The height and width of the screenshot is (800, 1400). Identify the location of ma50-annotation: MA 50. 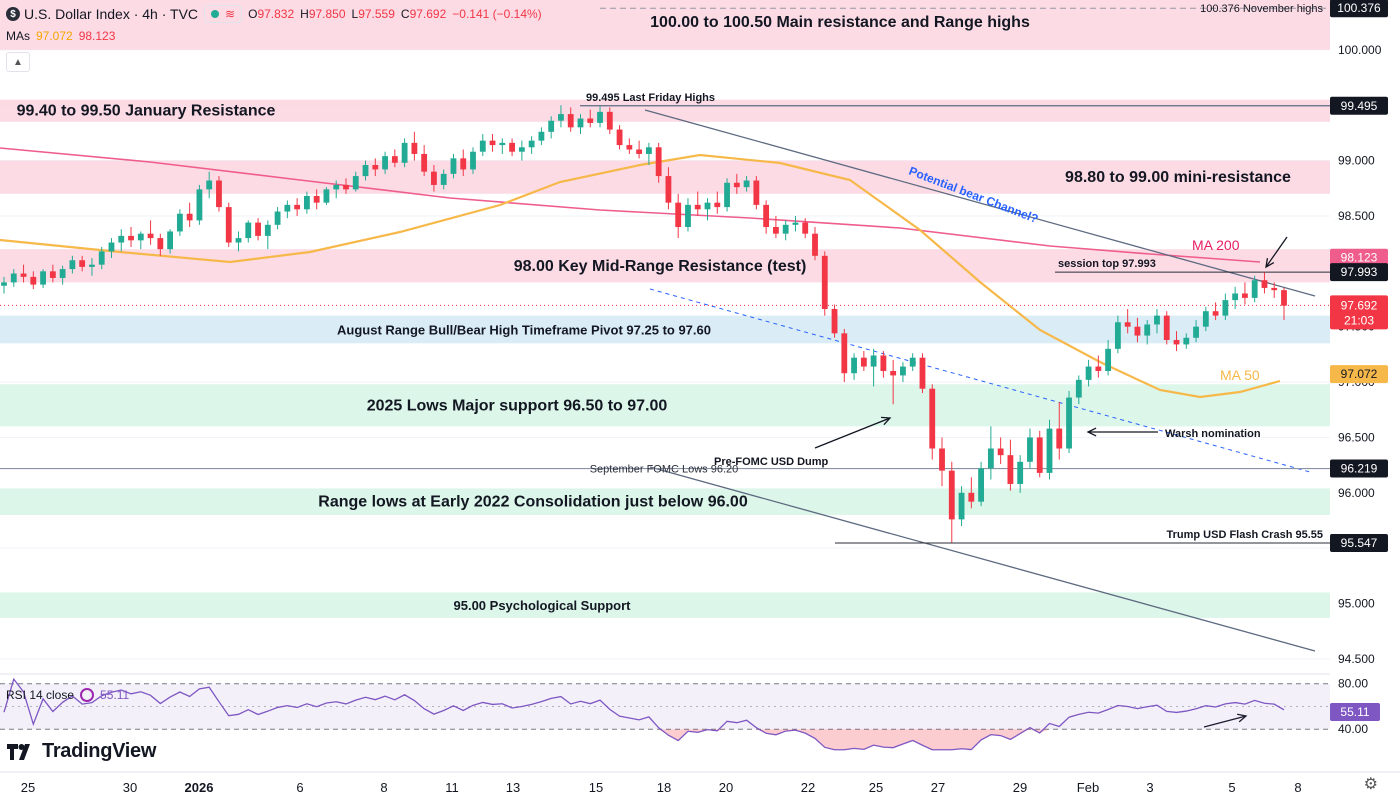
(1240, 375).